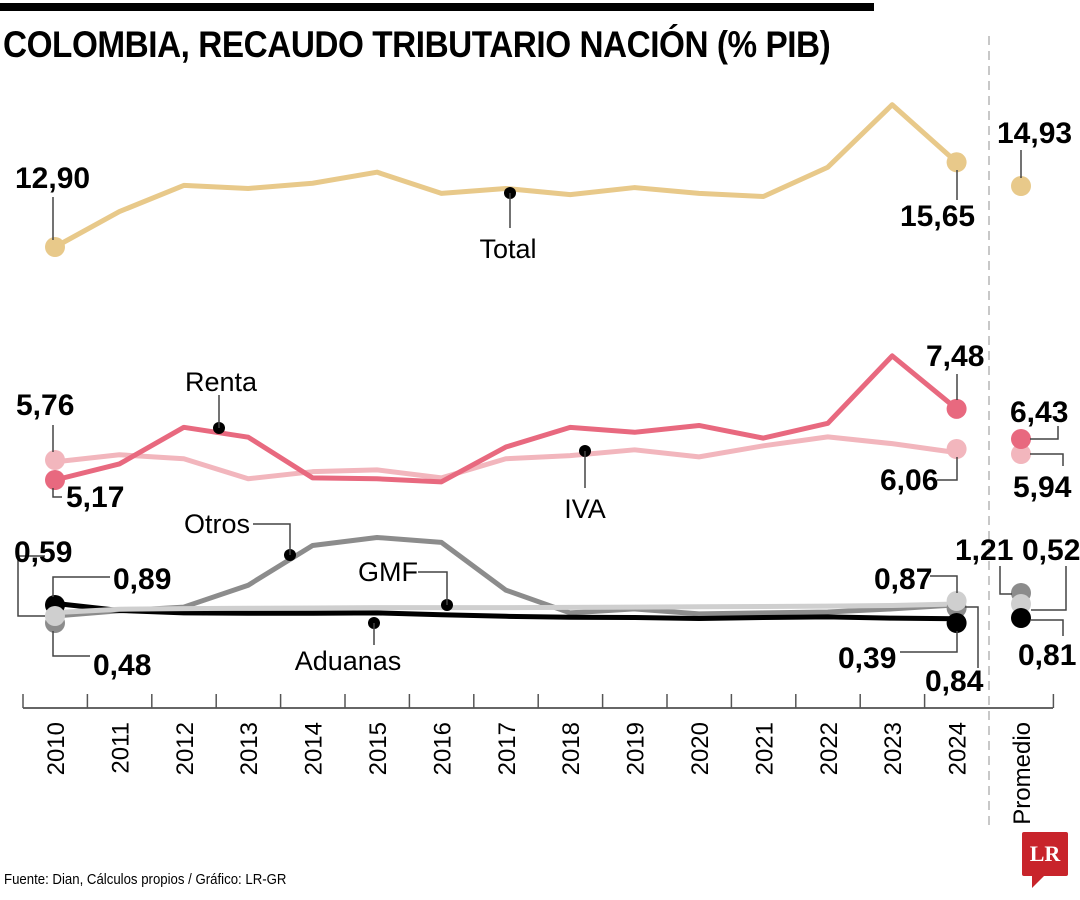 The width and height of the screenshot is (1080, 900). I want to click on series-label-renta: Renta, so click(221, 382).